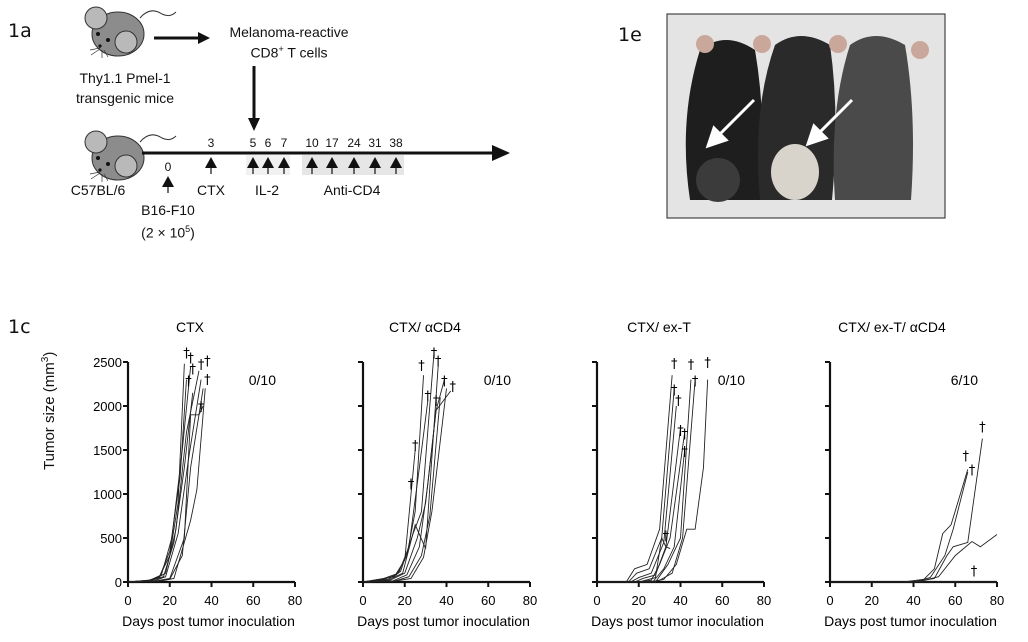 Image resolution: width=1028 pixels, height=642 pixels. I want to click on panel-label-1c: 1c, so click(19, 327).